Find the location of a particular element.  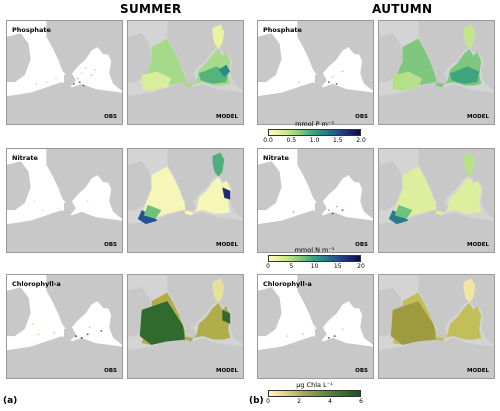

tick-label: 10 is located at coordinates (314, 266).